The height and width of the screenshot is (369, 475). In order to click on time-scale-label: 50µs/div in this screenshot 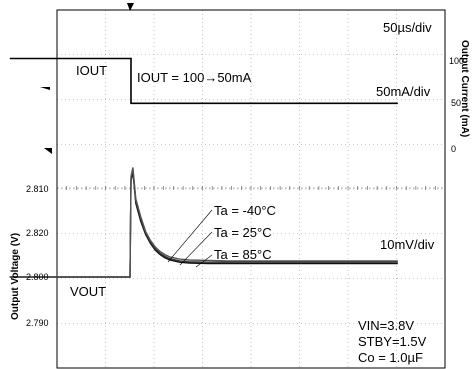, I will do `click(407, 27)`.